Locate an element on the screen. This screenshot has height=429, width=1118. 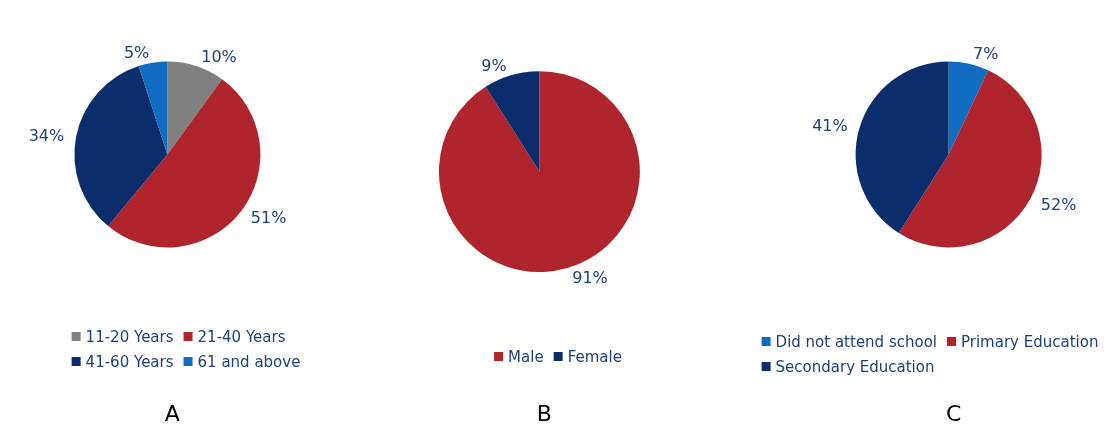
legend-label: Secondary Education is located at coordinates (855, 366).